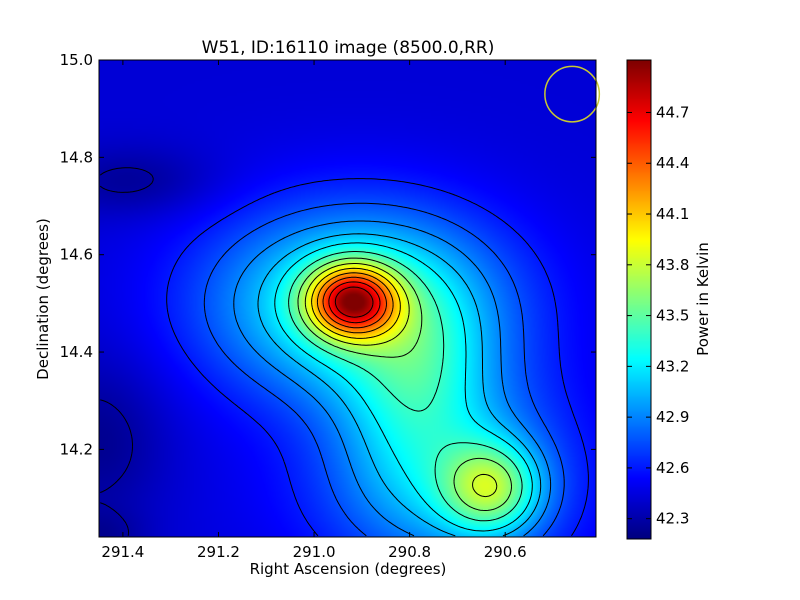  I want to click on colorbar-tick-label: 44.4, so click(672, 163).